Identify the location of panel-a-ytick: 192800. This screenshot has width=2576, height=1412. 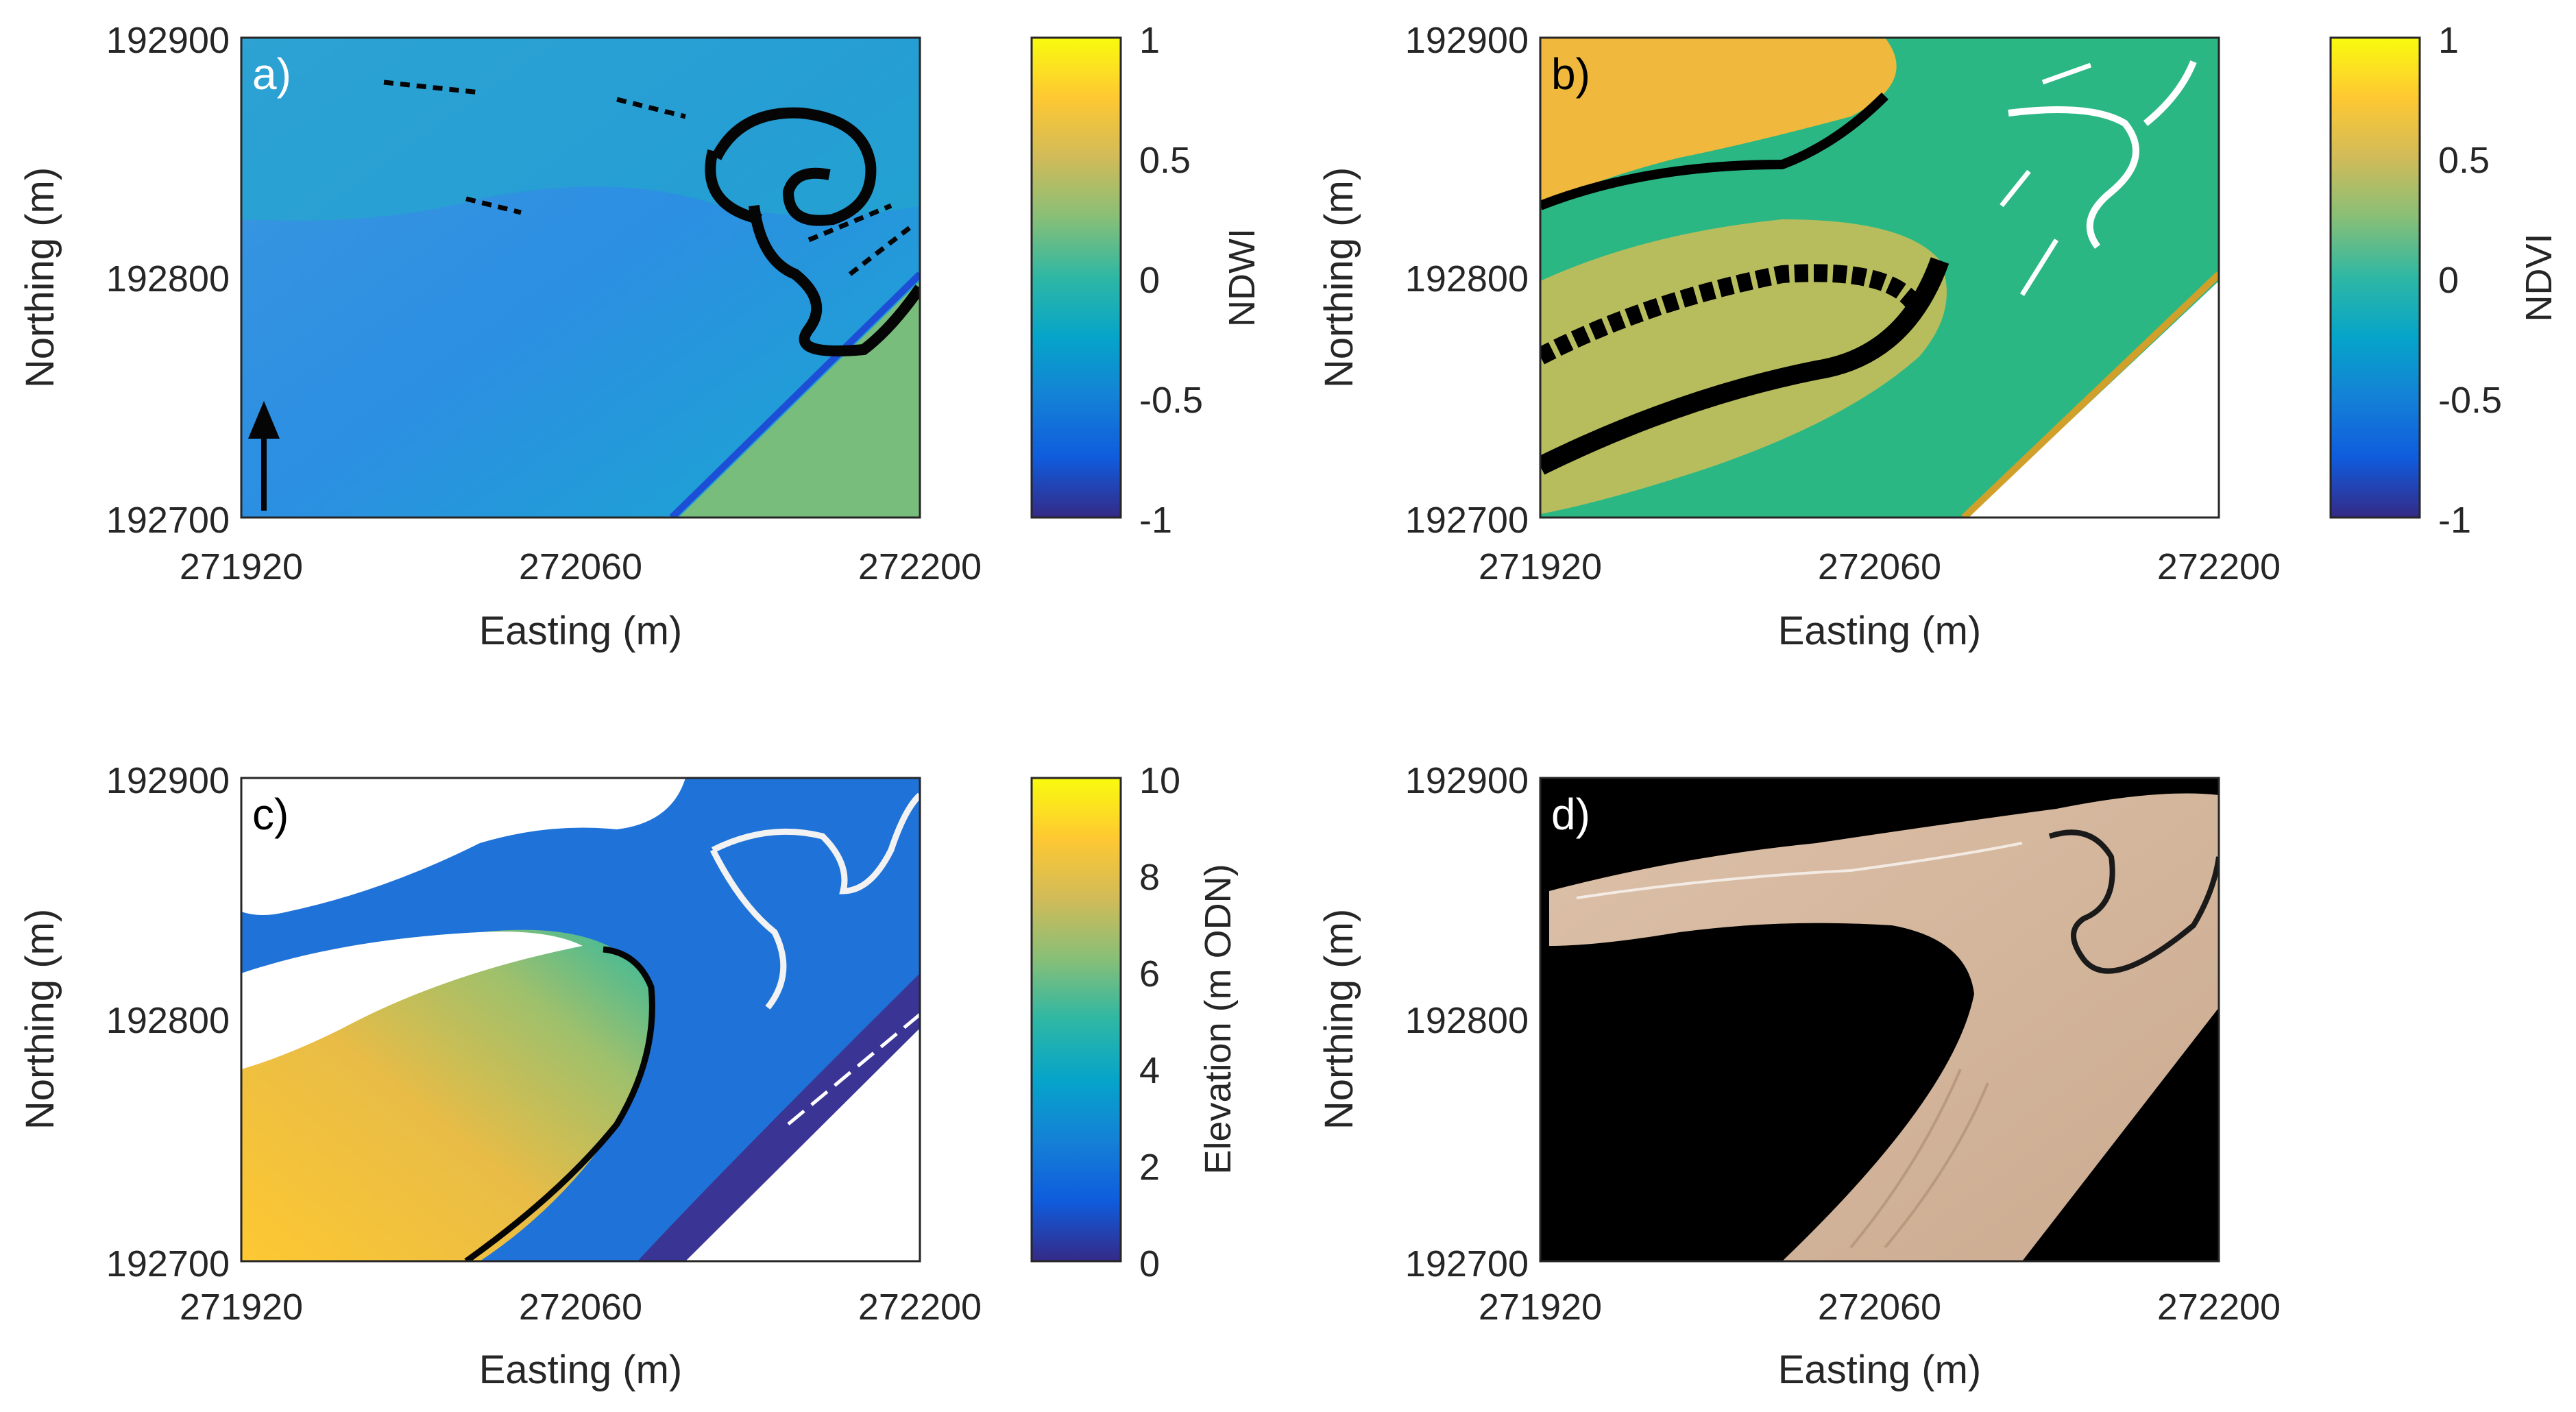
(168, 279).